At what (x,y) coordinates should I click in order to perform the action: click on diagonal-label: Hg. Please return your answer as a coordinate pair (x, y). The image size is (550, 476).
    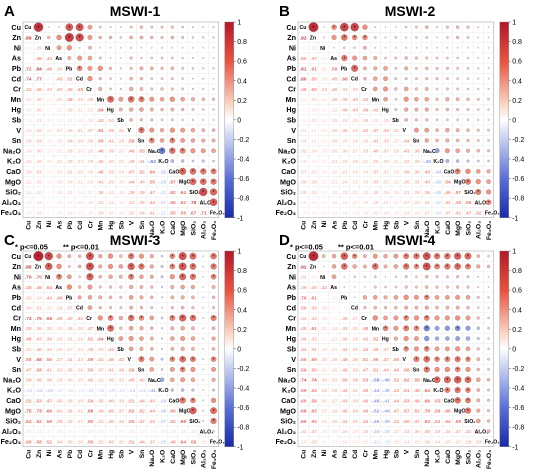
    Looking at the image, I should click on (385, 340).